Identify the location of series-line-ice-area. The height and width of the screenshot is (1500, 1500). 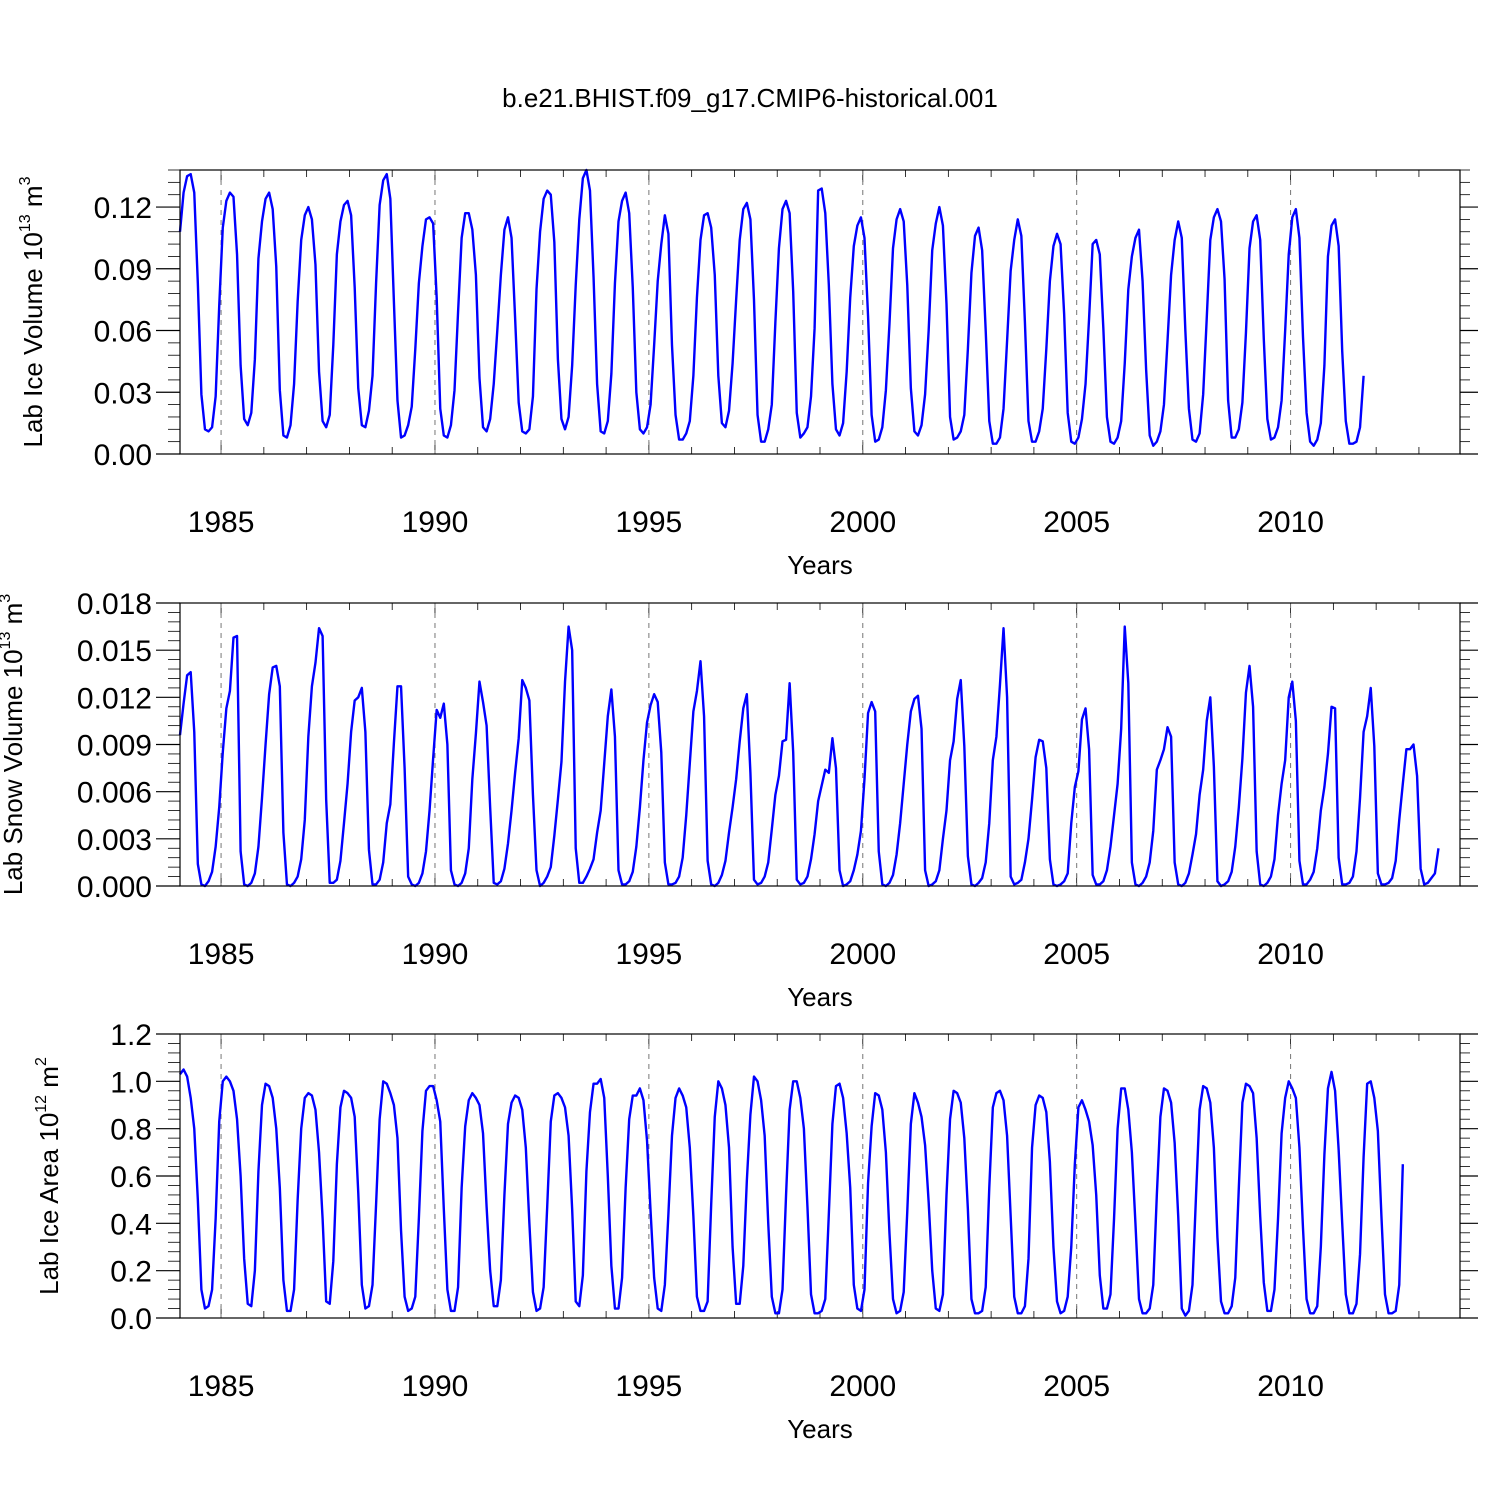
(792, 1192).